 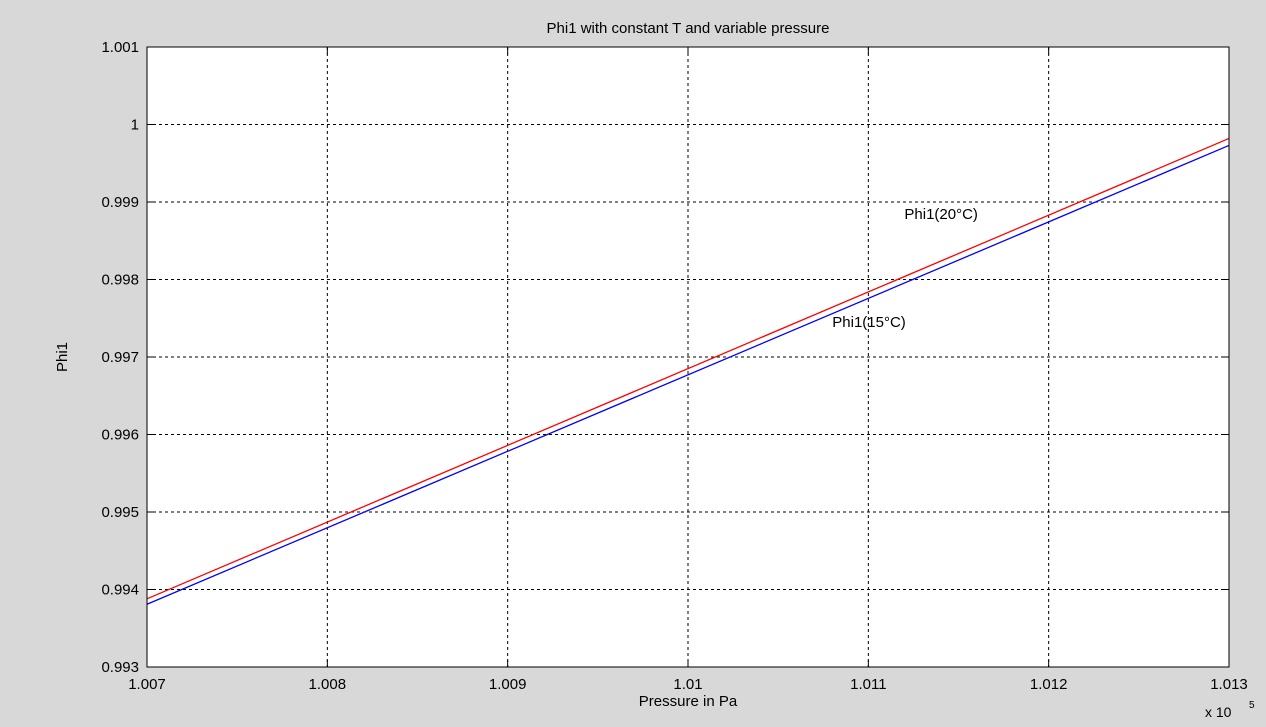 I want to click on y-tick-label: 0.996, so click(x=120, y=435).